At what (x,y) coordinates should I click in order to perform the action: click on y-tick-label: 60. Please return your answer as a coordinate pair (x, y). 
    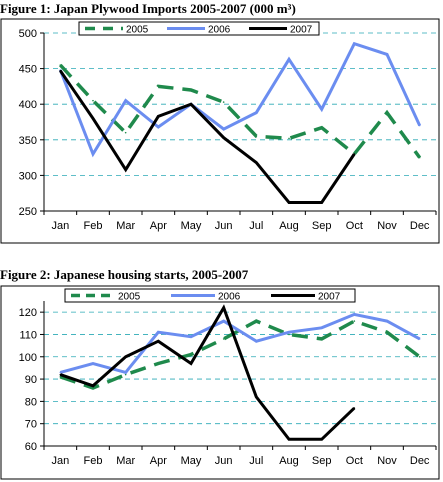
    Looking at the image, I should click on (31, 447).